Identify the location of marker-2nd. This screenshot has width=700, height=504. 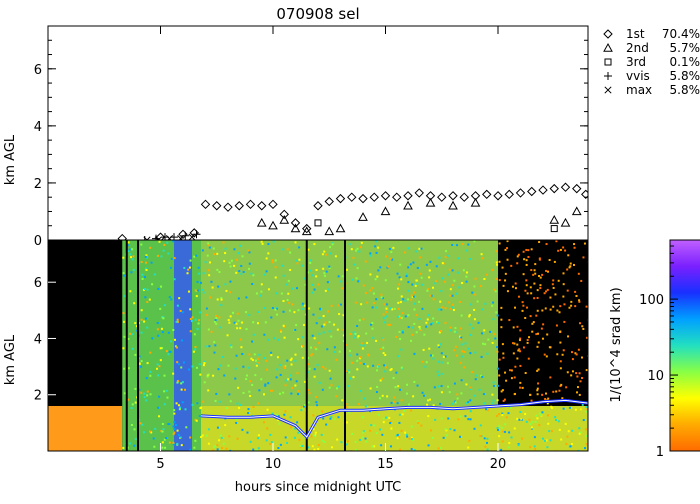
(408, 205).